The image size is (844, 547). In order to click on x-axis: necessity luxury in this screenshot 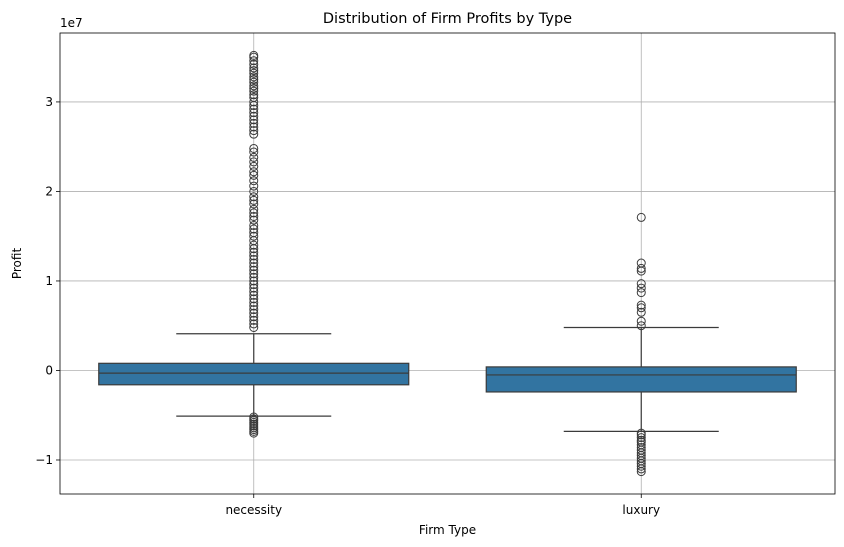, I will do `click(442, 505)`.